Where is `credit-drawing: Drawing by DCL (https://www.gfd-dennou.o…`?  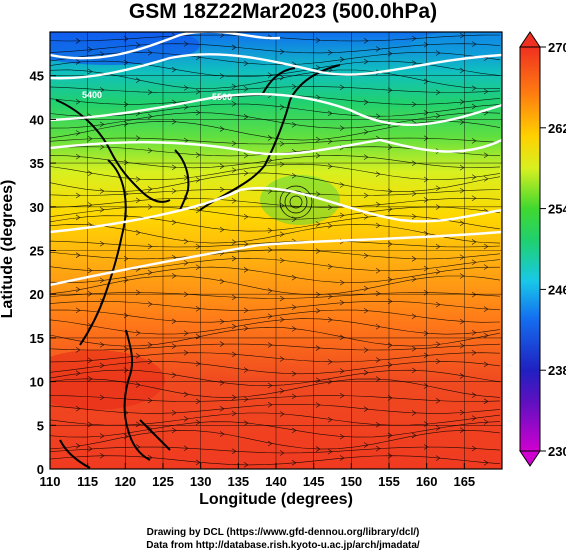 credit-drawing: Drawing by DCL (https://www.gfd-dennou.o… is located at coordinates (283, 532).